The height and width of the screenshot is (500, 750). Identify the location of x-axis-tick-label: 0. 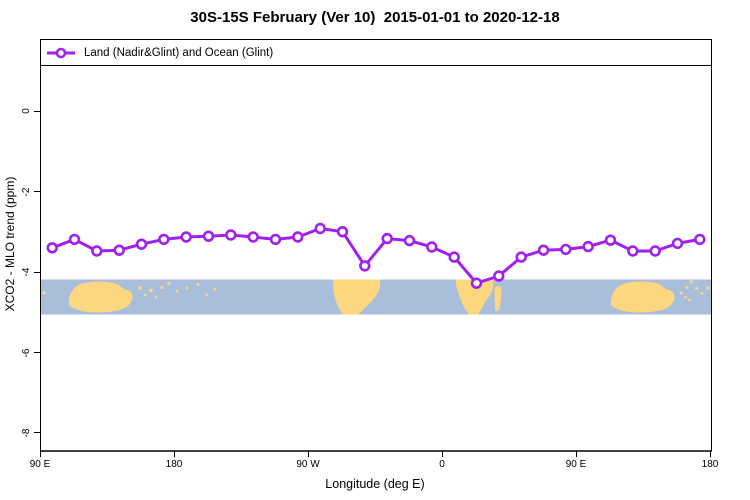
(442, 464).